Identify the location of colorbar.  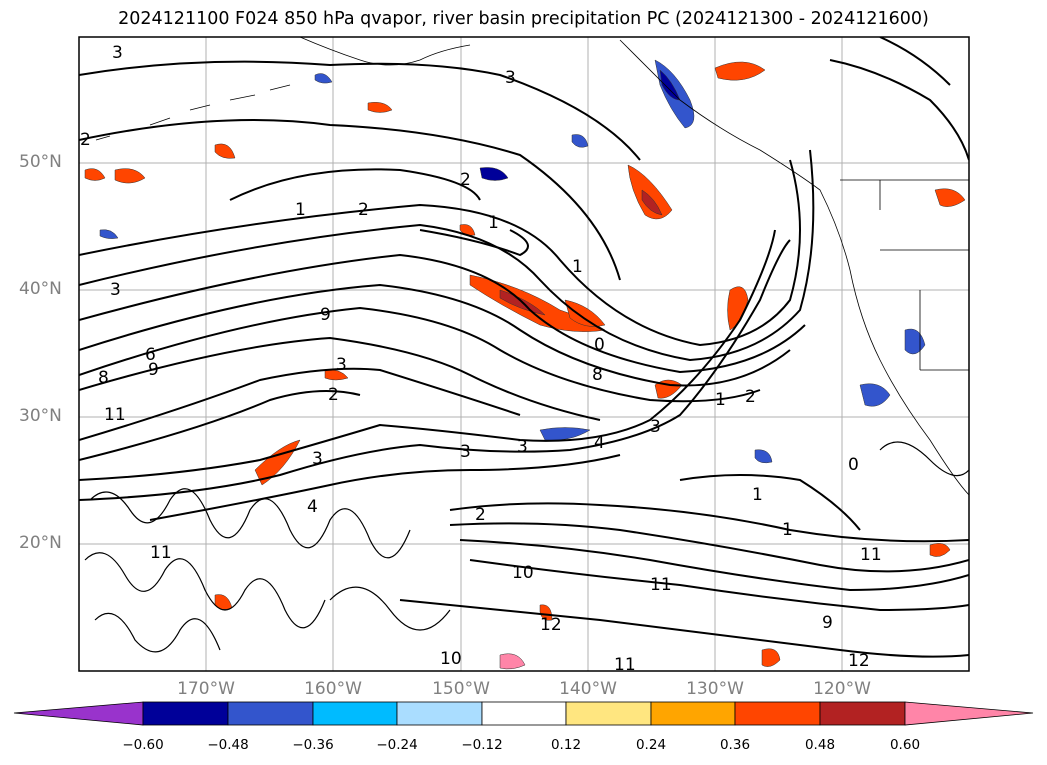
(523, 713).